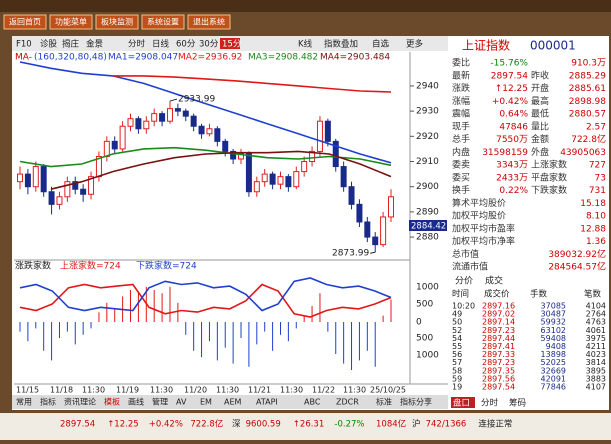 This screenshot has width=611, height=444. I want to click on trade-price: 2897.02, so click(498, 314).